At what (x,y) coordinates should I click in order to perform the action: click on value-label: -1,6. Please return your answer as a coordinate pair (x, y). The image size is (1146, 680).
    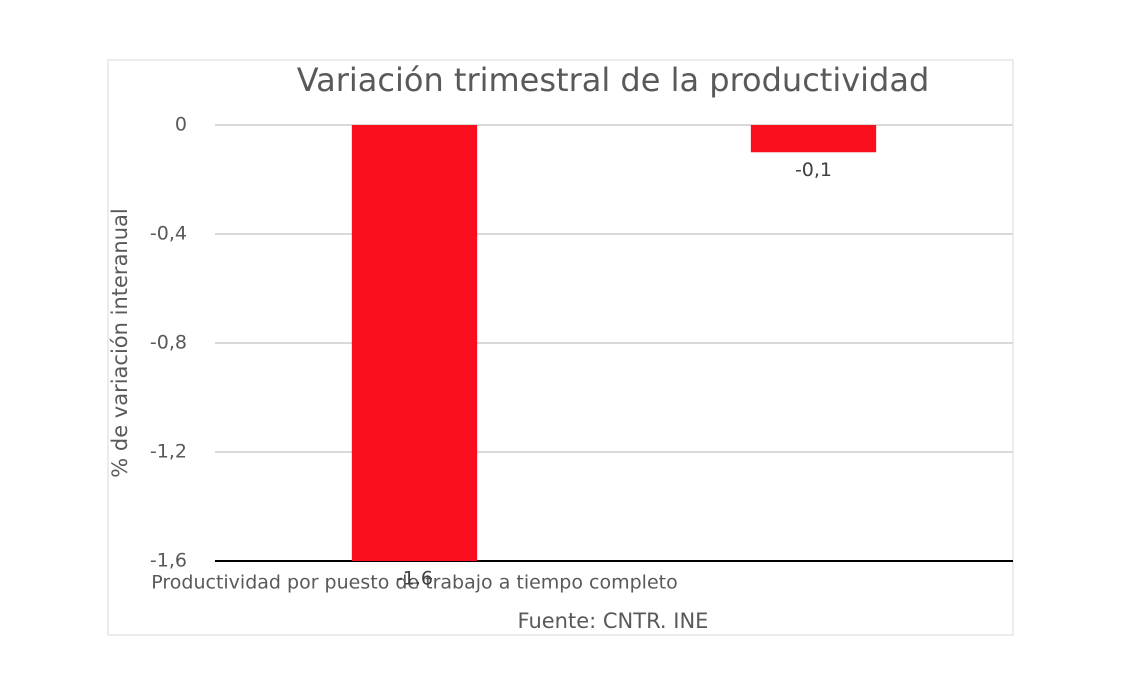
    Looking at the image, I should click on (414, 579).